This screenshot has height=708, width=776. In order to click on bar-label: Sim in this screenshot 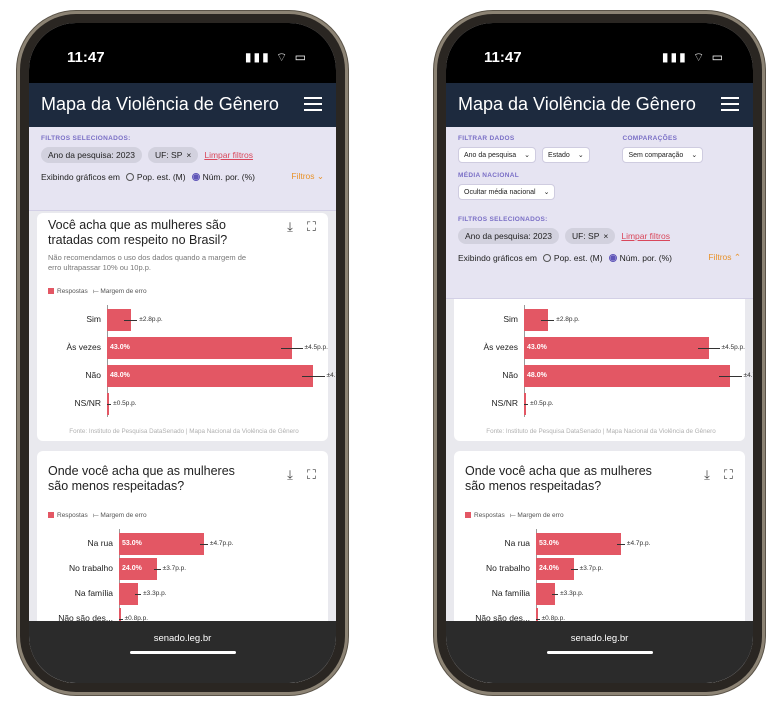, I will do `click(93, 319)`.